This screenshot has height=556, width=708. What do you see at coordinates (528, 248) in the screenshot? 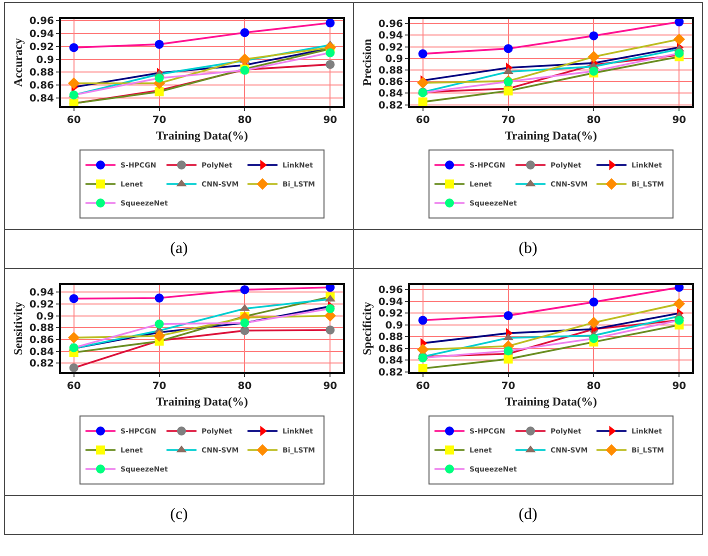
I see `text: (b)` at bounding box center [528, 248].